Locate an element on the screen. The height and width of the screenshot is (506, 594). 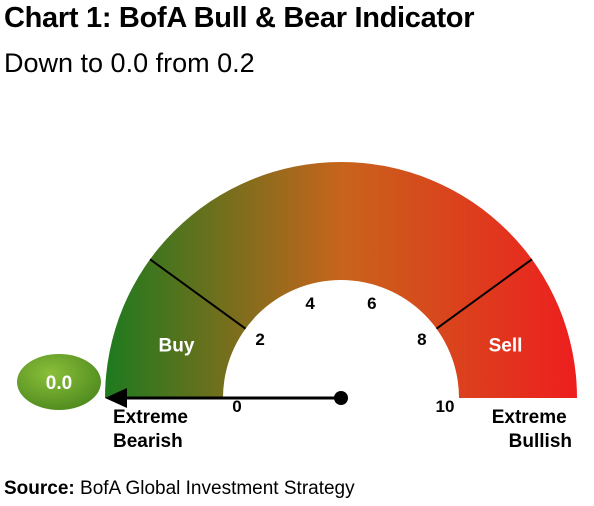
extreme-bullish-label: Extreme Bullish is located at coordinates (532, 429).